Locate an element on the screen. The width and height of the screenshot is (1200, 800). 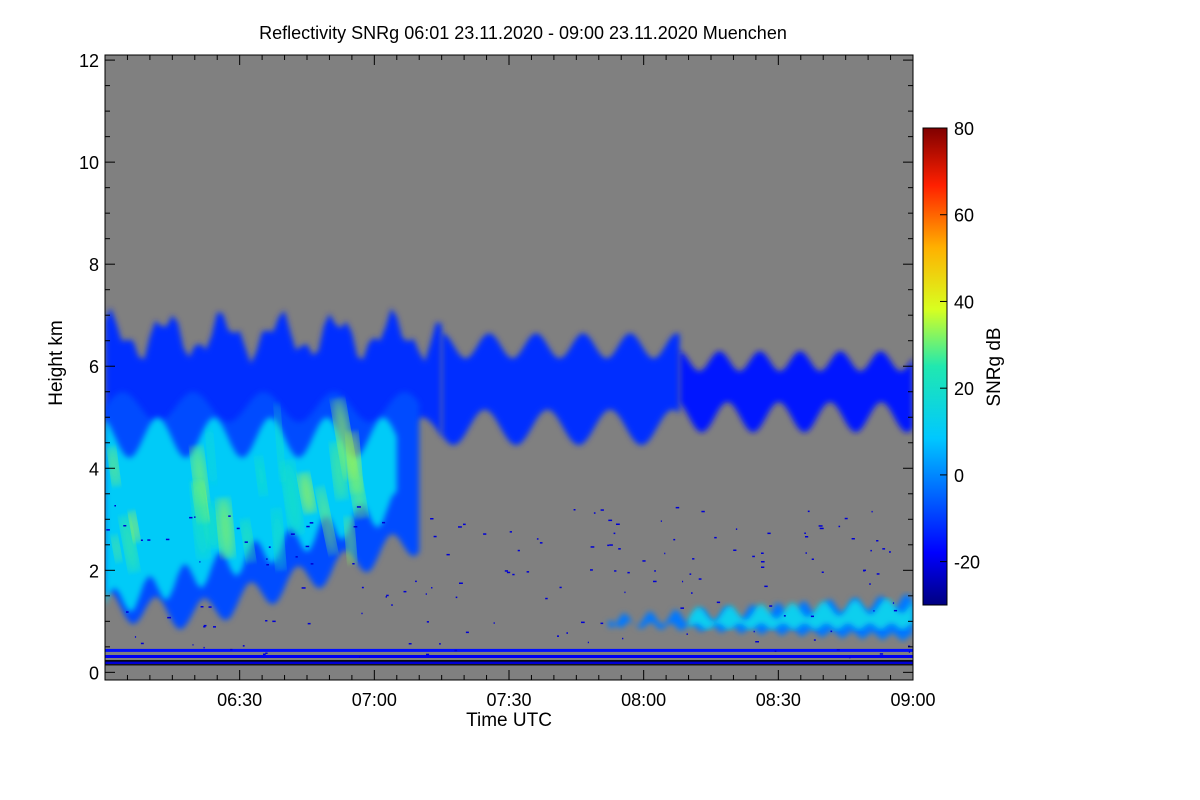
clutter-dark-line is located at coordinates (509, 665).